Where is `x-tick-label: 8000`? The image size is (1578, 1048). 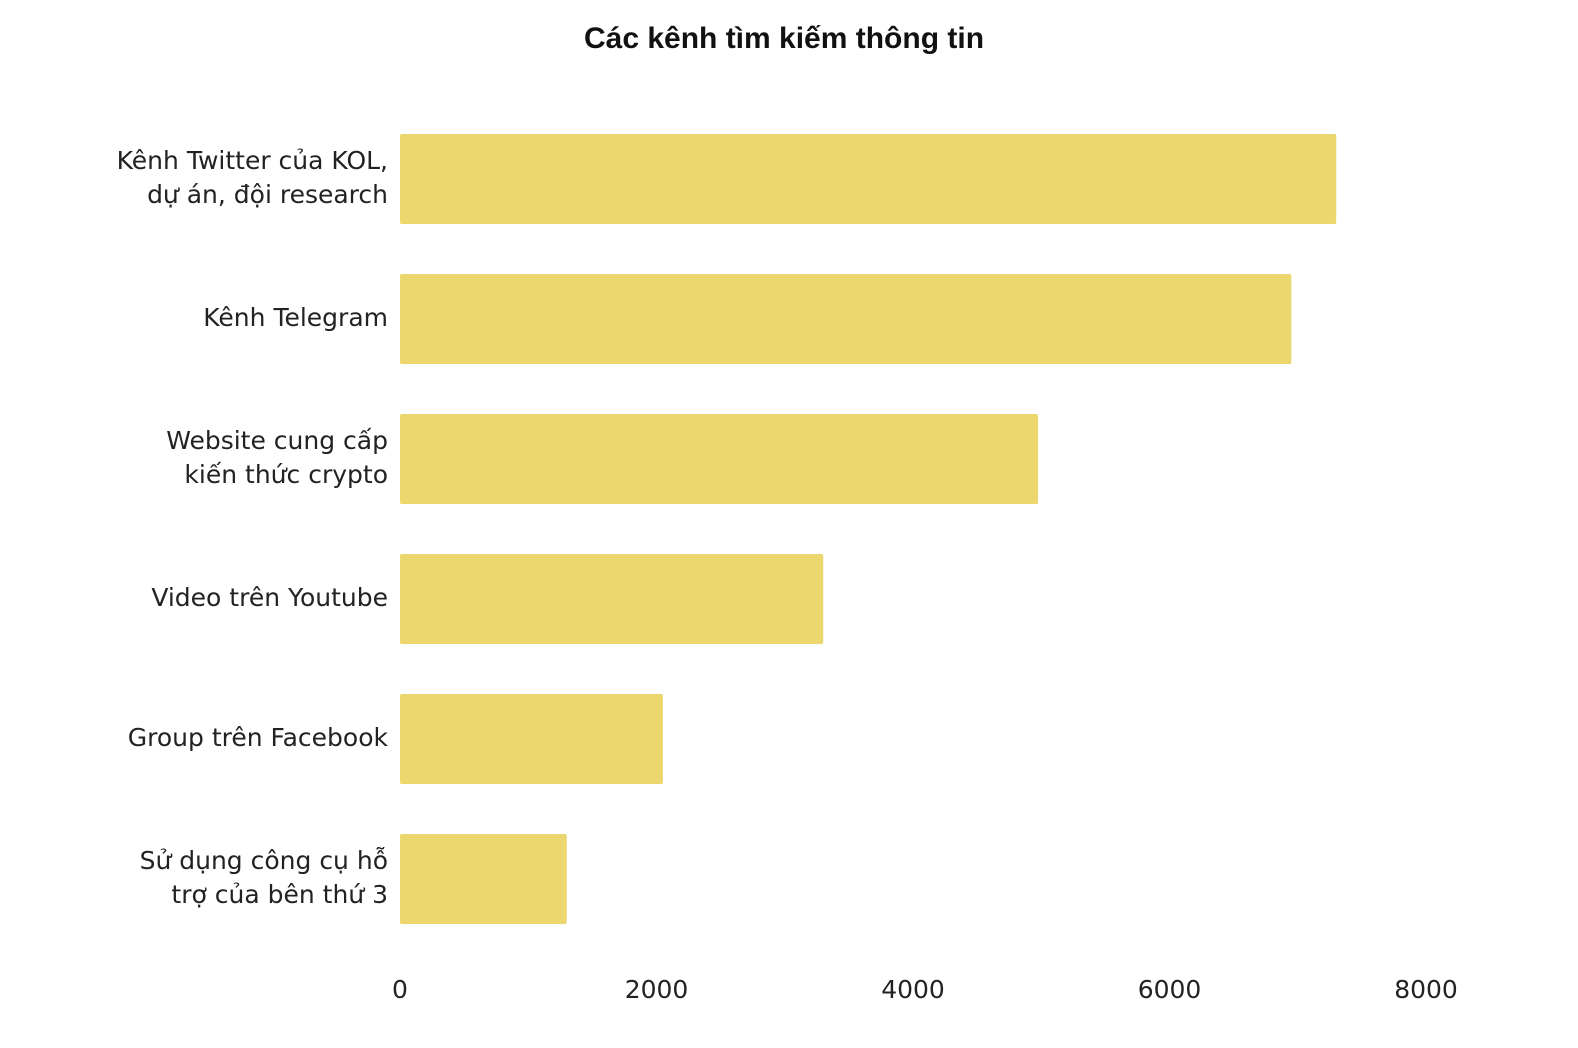 x-tick-label: 8000 is located at coordinates (1426, 989).